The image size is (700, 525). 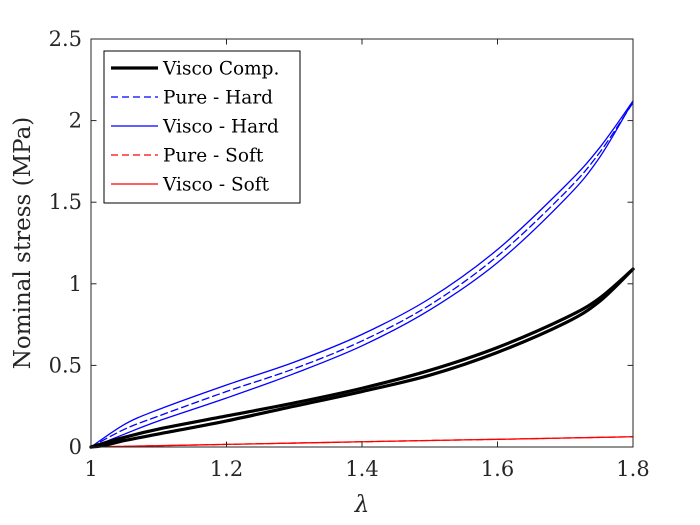 I want to click on y-axis-label: Nominal stress (MPa), so click(x=23, y=243).